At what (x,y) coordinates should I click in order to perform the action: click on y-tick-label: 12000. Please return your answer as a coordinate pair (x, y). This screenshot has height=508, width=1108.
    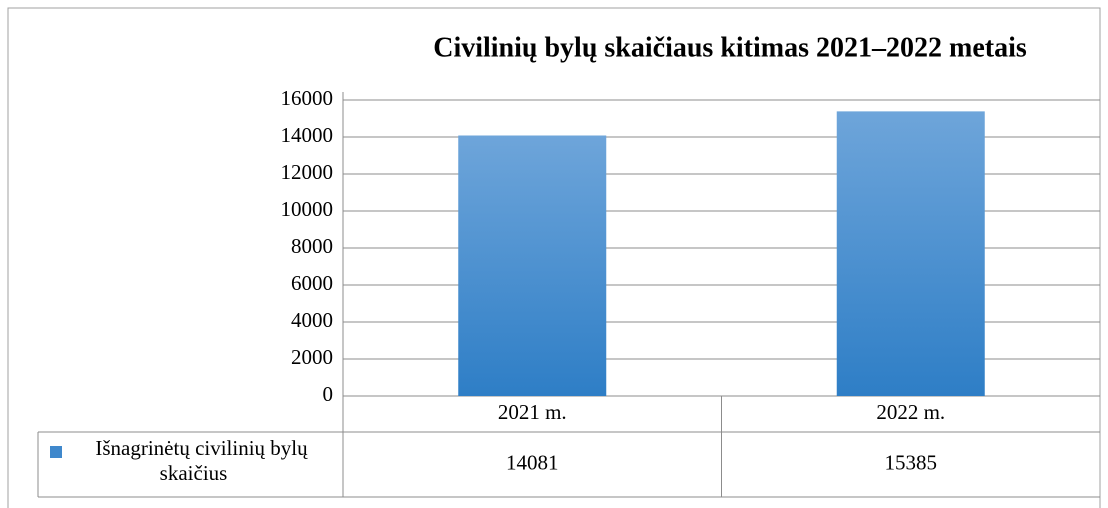
    Looking at the image, I should click on (307, 172).